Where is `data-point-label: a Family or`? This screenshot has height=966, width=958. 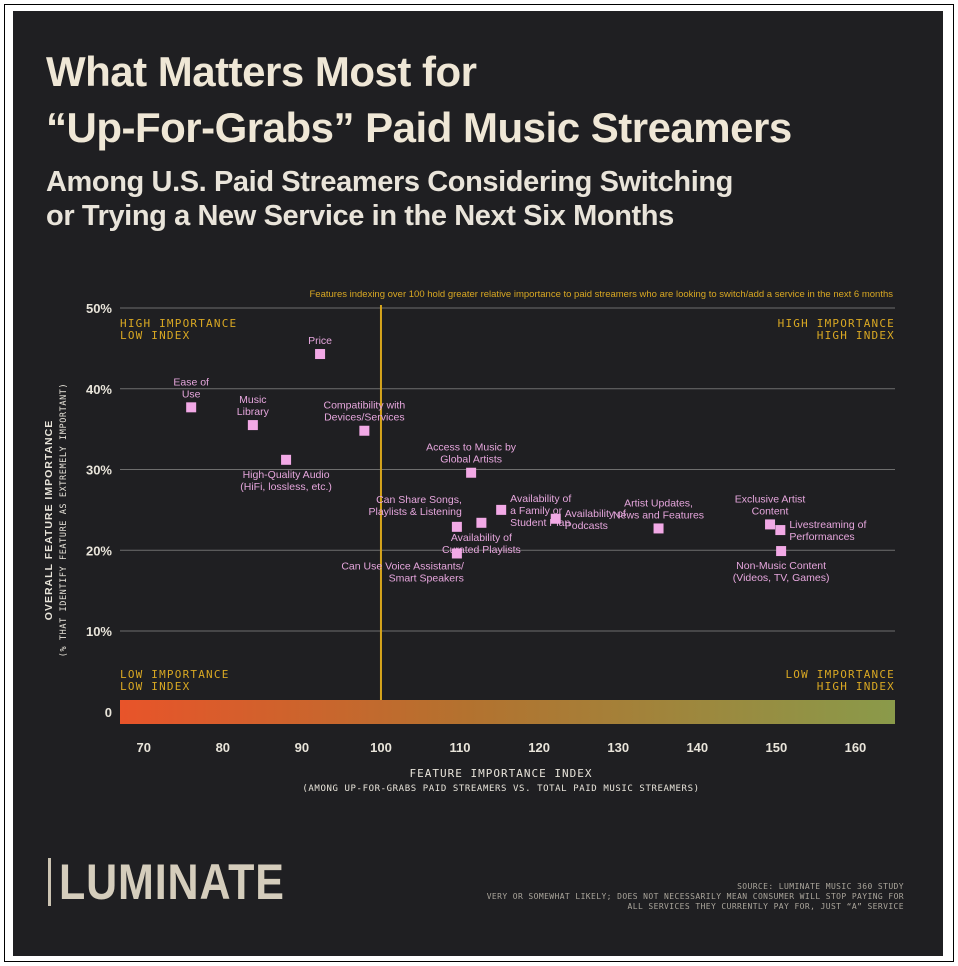
data-point-label: a Family or is located at coordinates (536, 511).